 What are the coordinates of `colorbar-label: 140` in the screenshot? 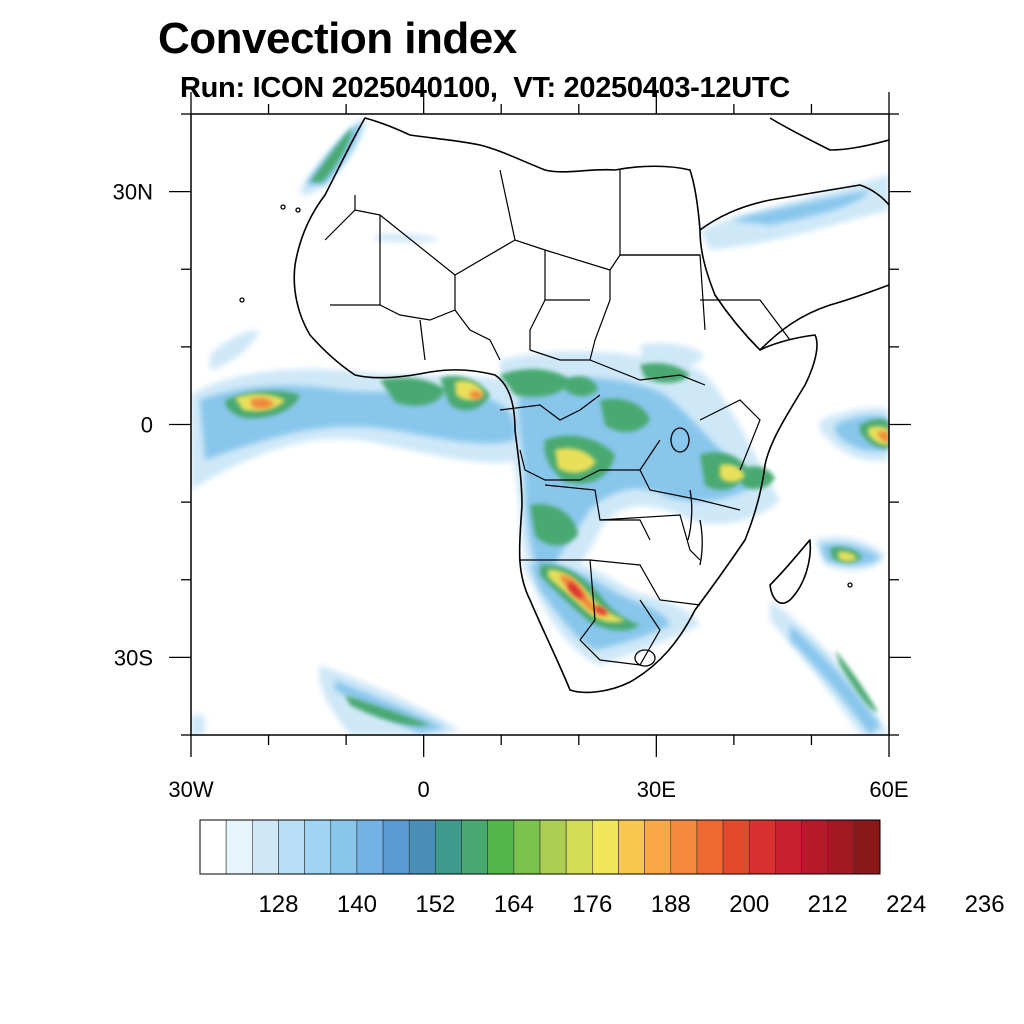 It's located at (357, 904).